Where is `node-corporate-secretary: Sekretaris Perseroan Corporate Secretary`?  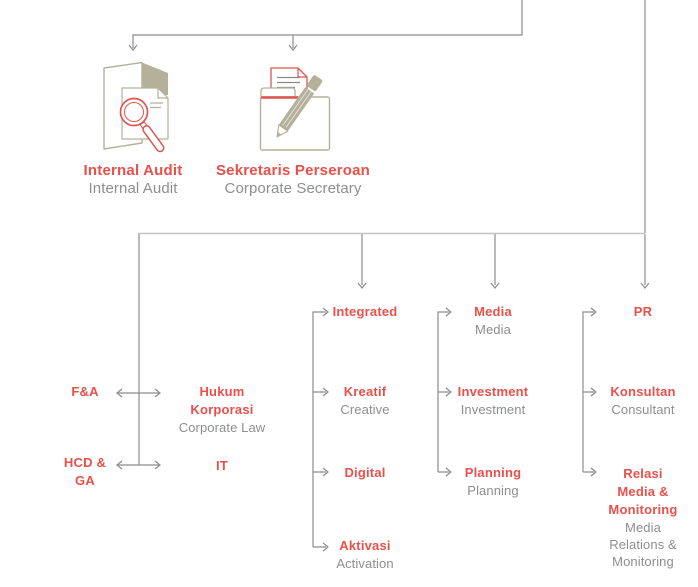 node-corporate-secretary: Sekretaris Perseroan Corporate Secretary is located at coordinates (293, 179).